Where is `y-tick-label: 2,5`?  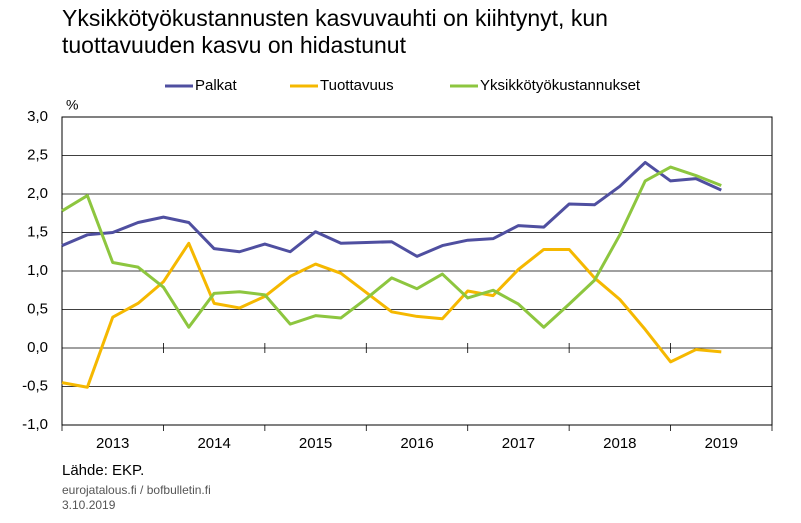
y-tick-label: 2,5 is located at coordinates (37, 154).